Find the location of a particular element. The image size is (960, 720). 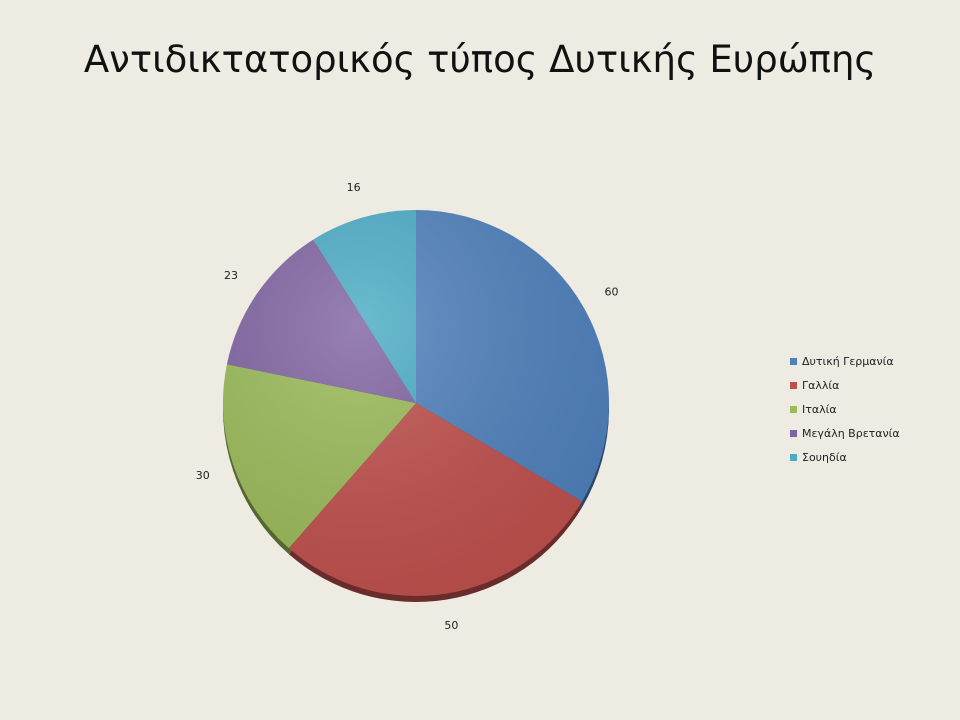

legend-item: Μεγάλη Βρετανία is located at coordinates (845, 433).